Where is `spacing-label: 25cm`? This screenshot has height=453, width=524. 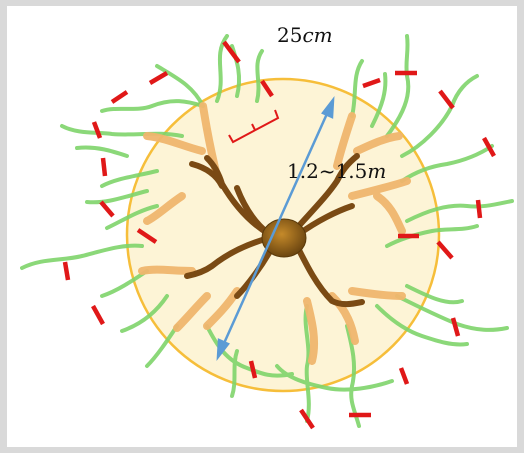
spacing-label: 25cm is located at coordinates (305, 35).